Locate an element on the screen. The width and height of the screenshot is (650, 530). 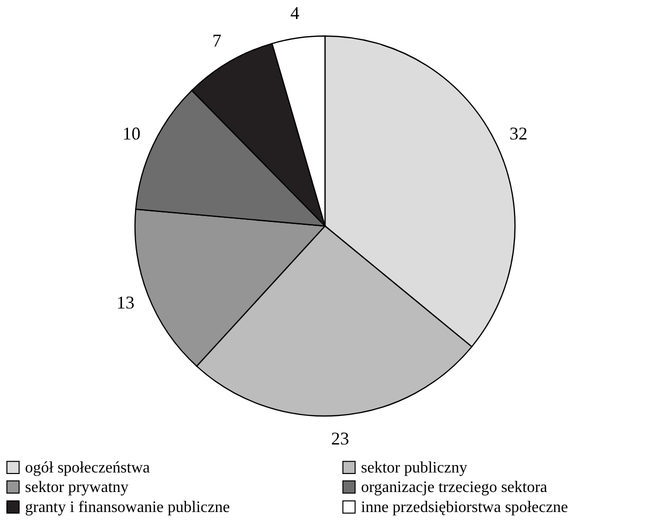
data-label: 32 is located at coordinates (519, 134).